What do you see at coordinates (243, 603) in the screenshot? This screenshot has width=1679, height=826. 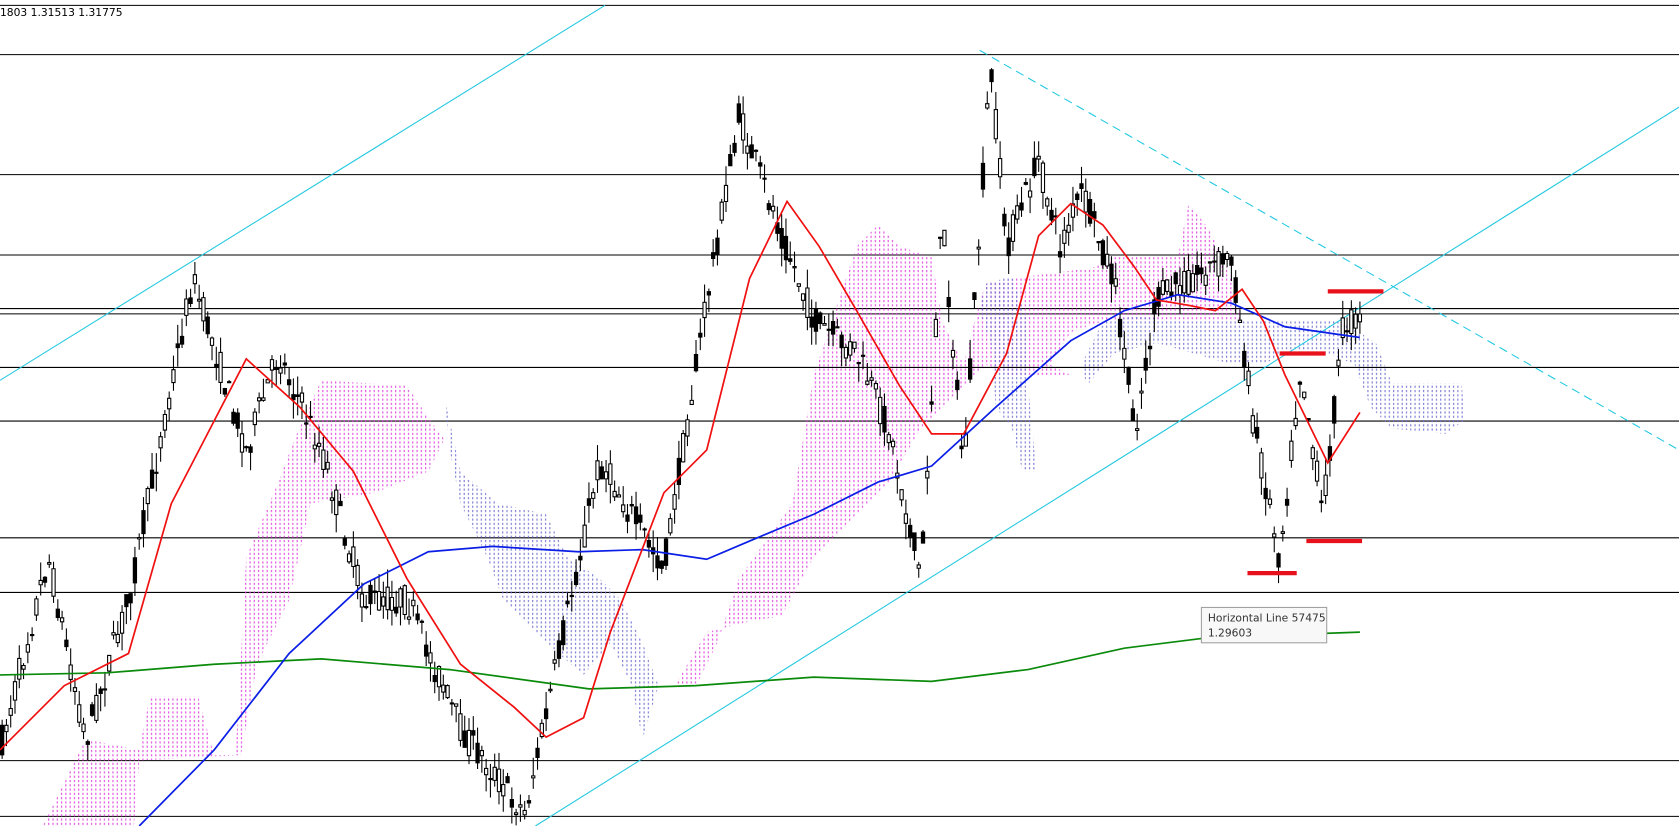 I see `cloud-bullish` at bounding box center [243, 603].